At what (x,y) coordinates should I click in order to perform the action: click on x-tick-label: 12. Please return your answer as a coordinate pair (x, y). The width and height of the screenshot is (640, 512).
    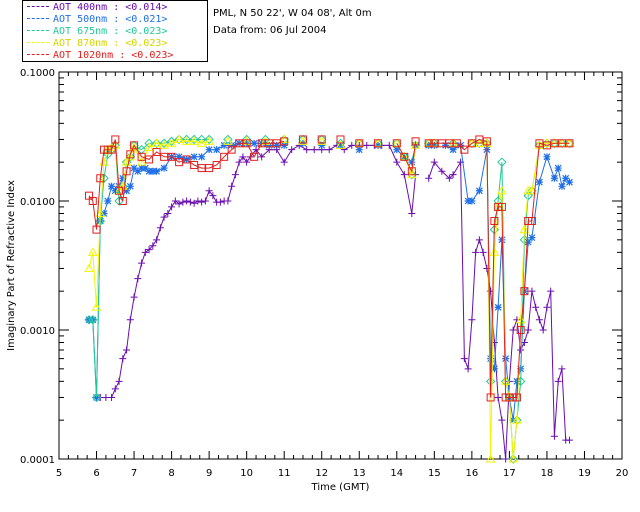
    Looking at the image, I should click on (321, 473).